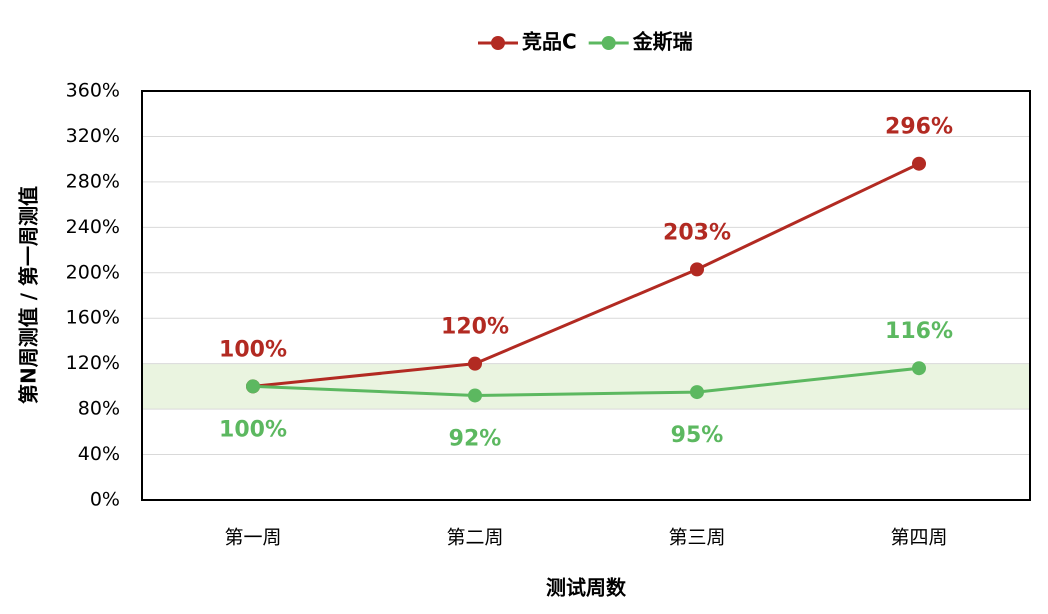  Describe the element at coordinates (697, 232) in the screenshot. I see `data-label: 203%` at that location.